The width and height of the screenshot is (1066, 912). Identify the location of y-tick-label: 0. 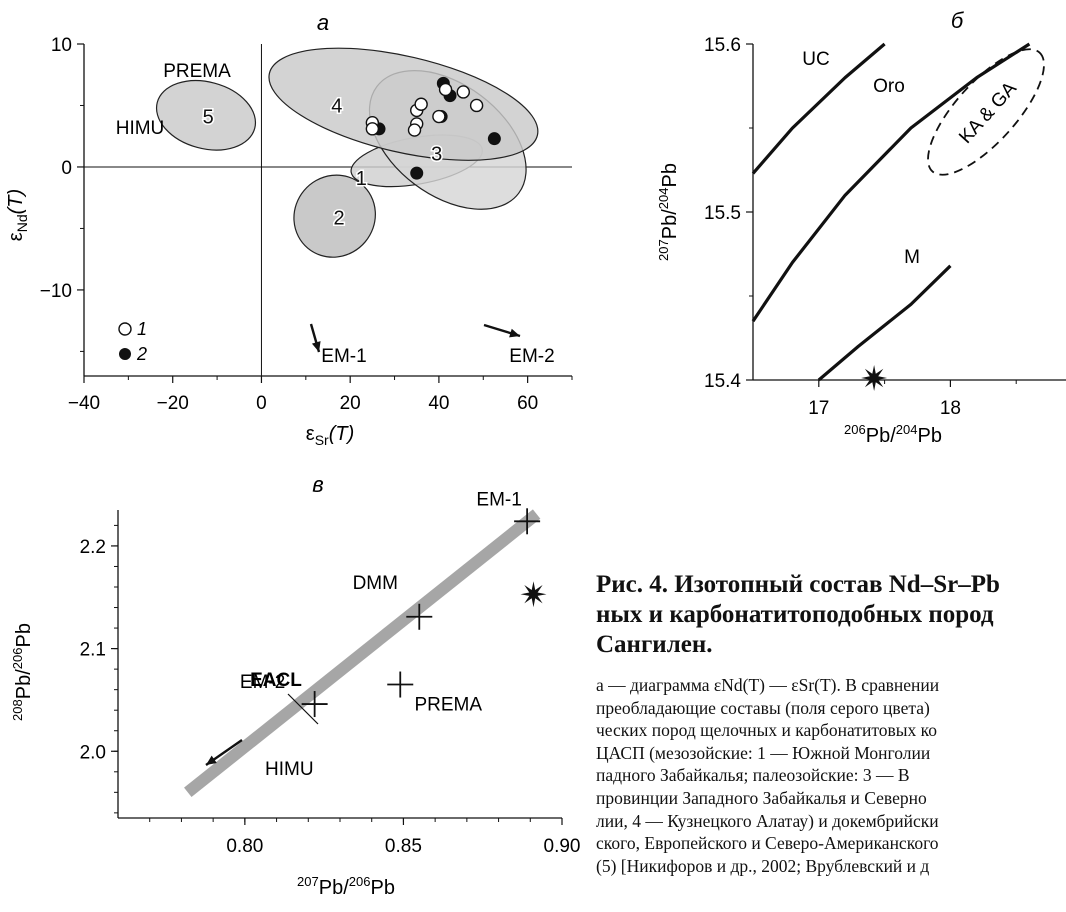
(66, 168).